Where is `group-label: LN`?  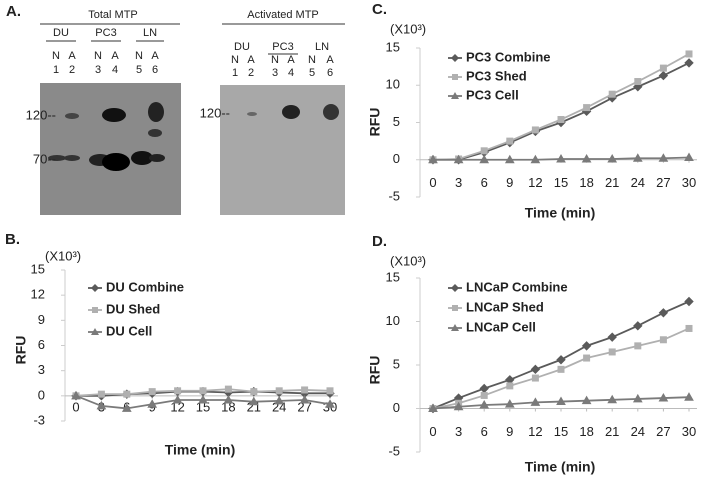 group-label: LN is located at coordinates (322, 47).